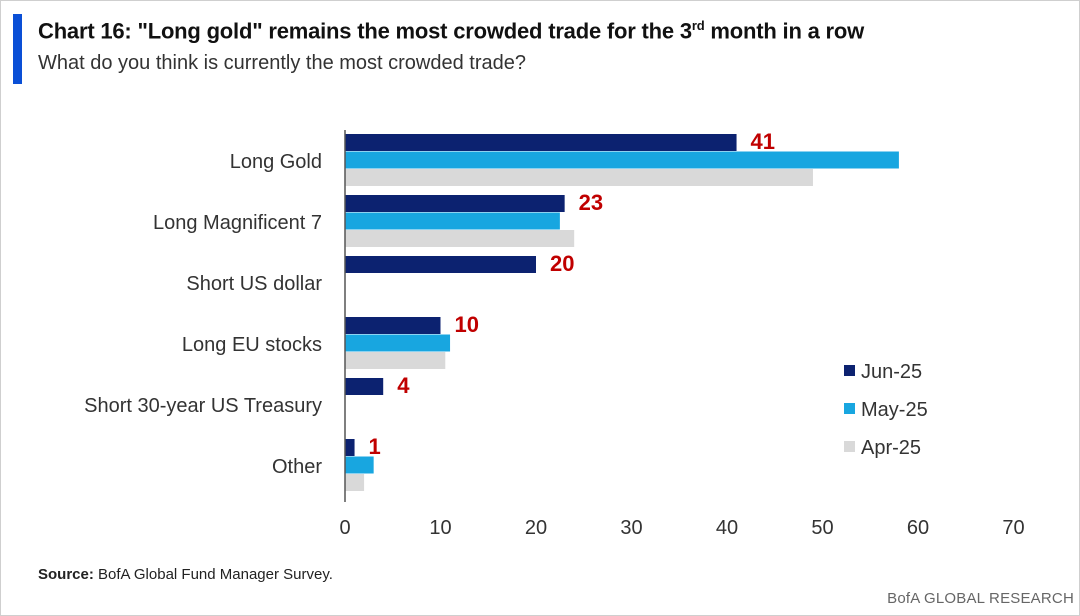 Image resolution: width=1080 pixels, height=616 pixels. I want to click on category-label: Long EU stocks, so click(252, 345).